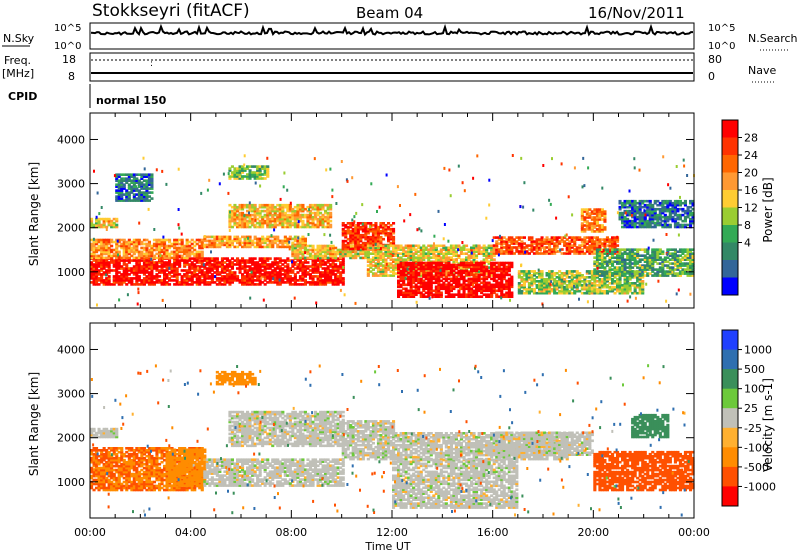 The height and width of the screenshot is (554, 800). What do you see at coordinates (18, 73) in the screenshot?
I see `freq-units: [MHz]` at bounding box center [18, 73].